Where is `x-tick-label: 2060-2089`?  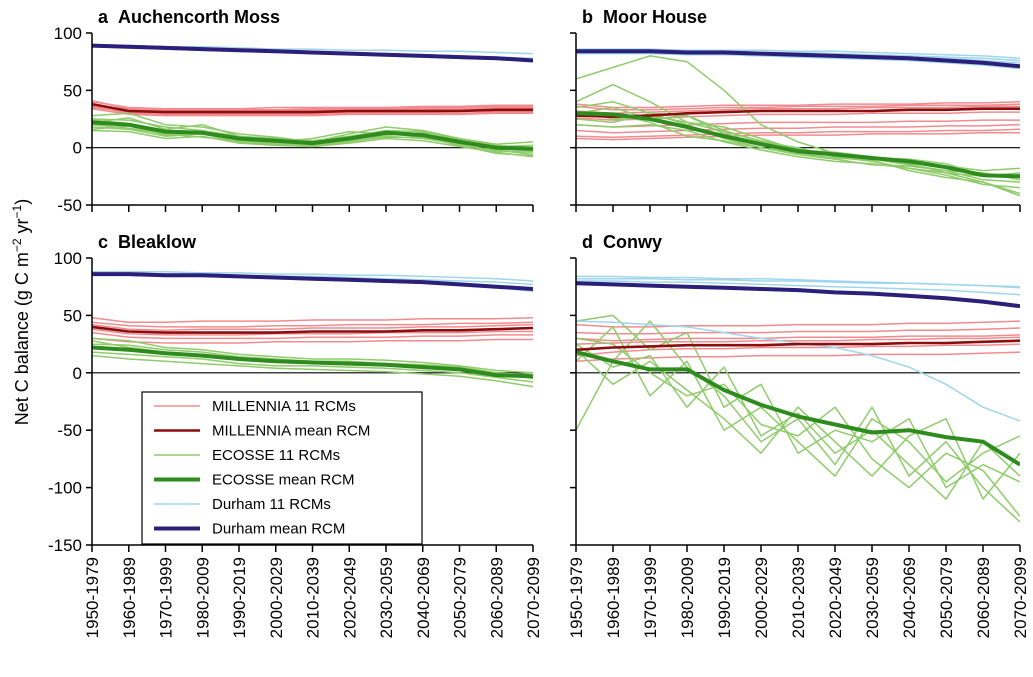 x-tick-label: 2060-2089 is located at coordinates (983, 597).